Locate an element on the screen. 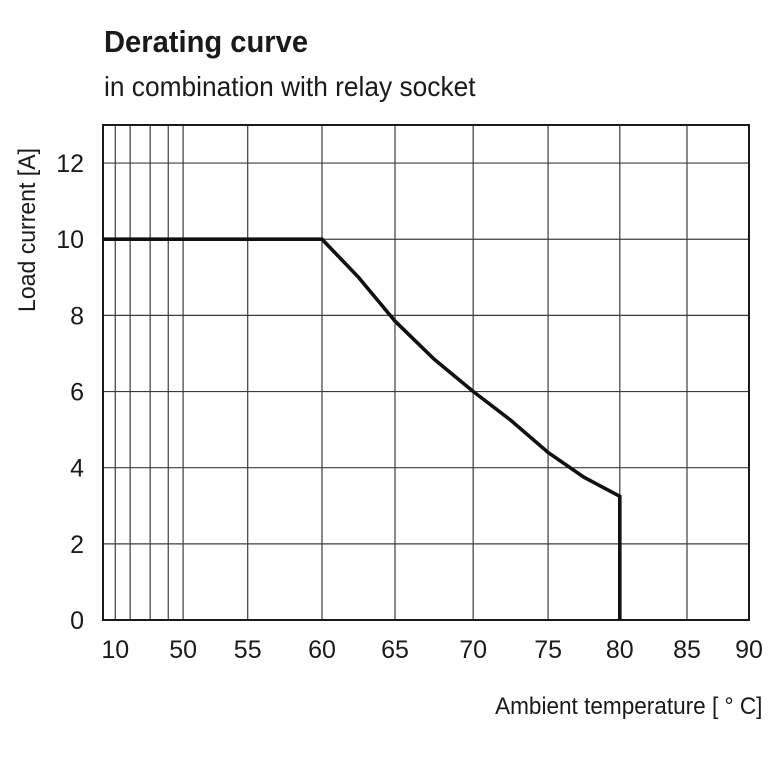 The image size is (770, 770). y-tick-label-12: 12 is located at coordinates (70, 164).